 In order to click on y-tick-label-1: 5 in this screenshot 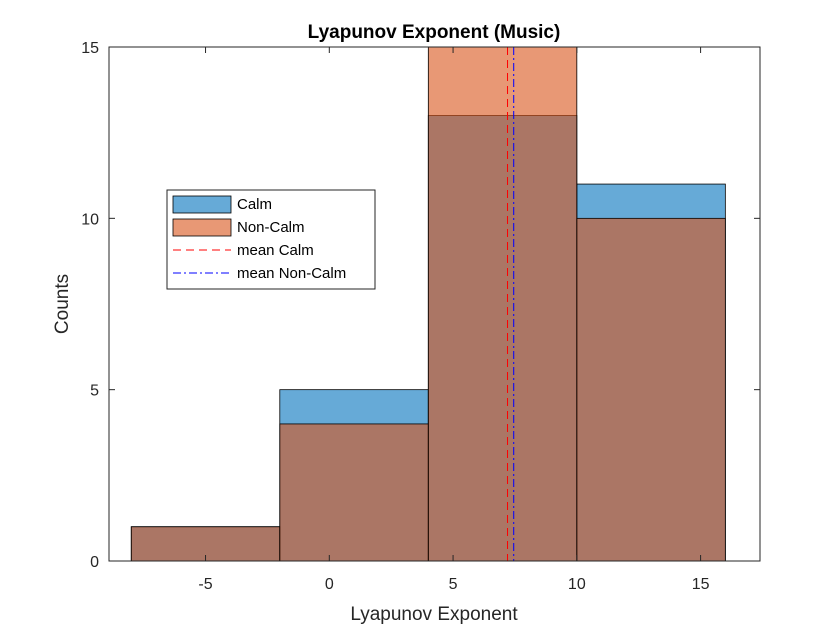, I will do `click(94, 391)`.